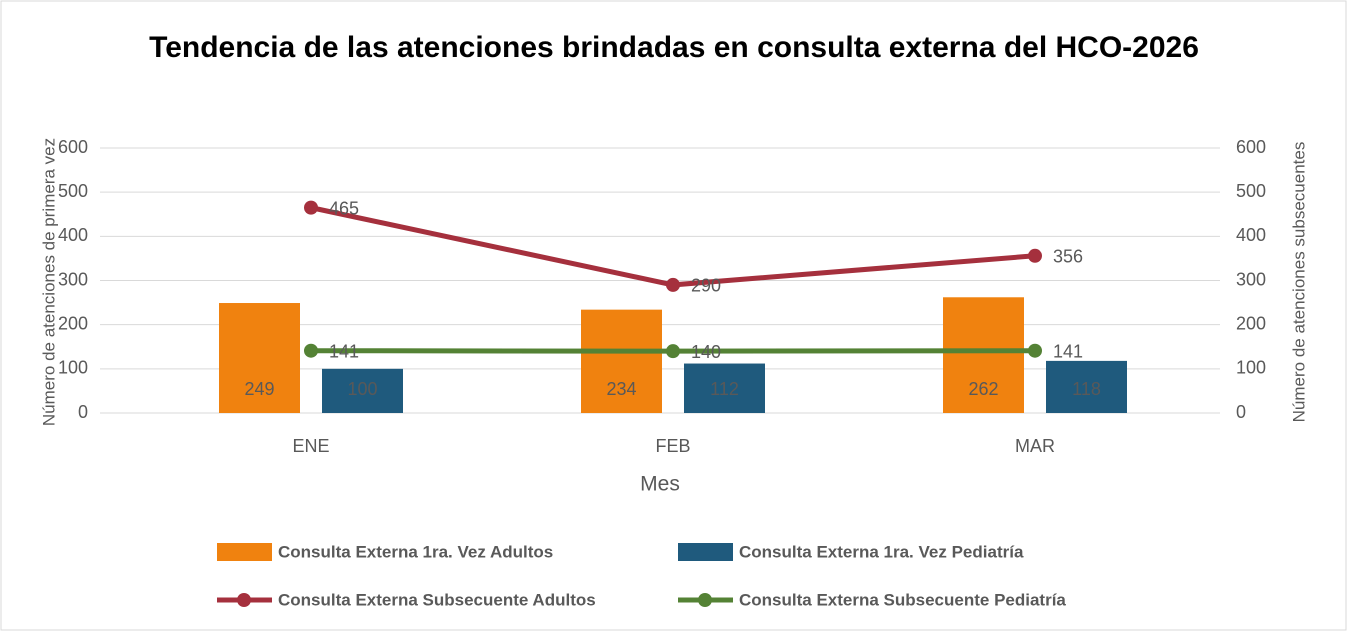  I want to click on bar-value-label: 112, so click(724, 389).